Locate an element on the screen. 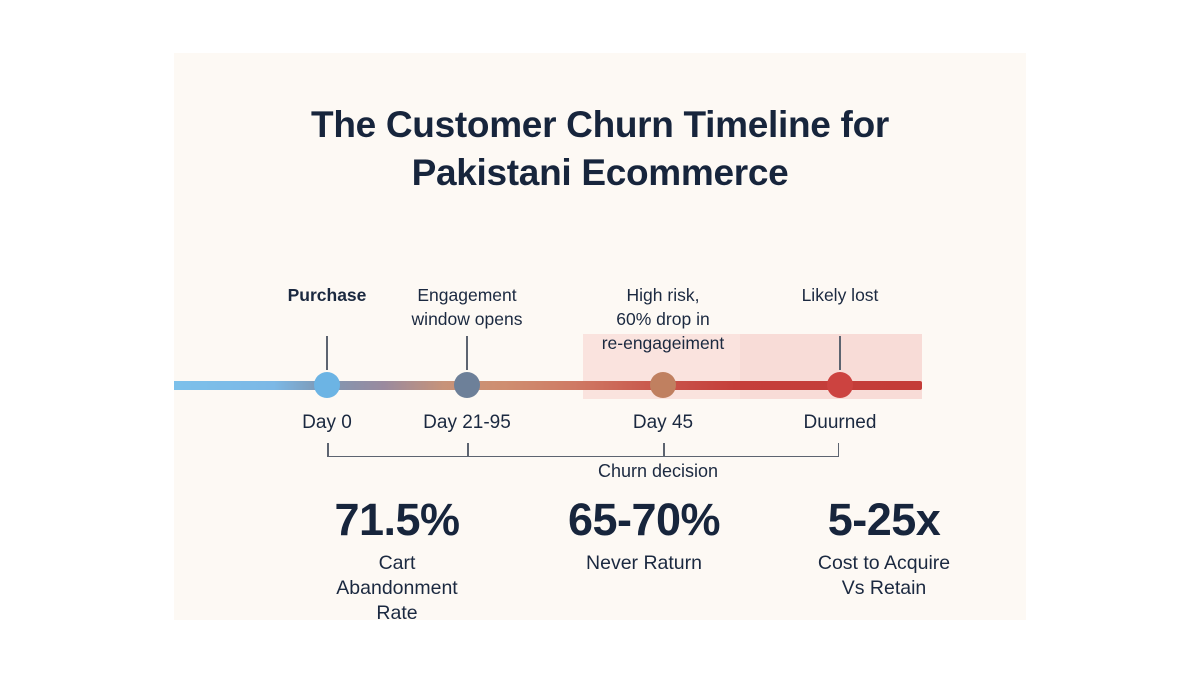 The height and width of the screenshot is (675, 1200). milestone-label-purchase: Purchase is located at coordinates (327, 295).